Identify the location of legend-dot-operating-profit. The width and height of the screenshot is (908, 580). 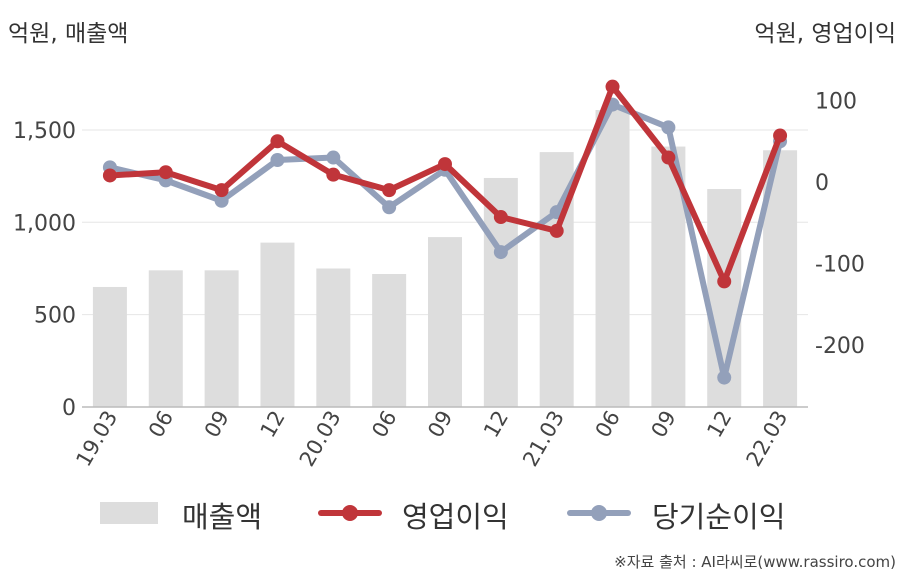
(350, 513).